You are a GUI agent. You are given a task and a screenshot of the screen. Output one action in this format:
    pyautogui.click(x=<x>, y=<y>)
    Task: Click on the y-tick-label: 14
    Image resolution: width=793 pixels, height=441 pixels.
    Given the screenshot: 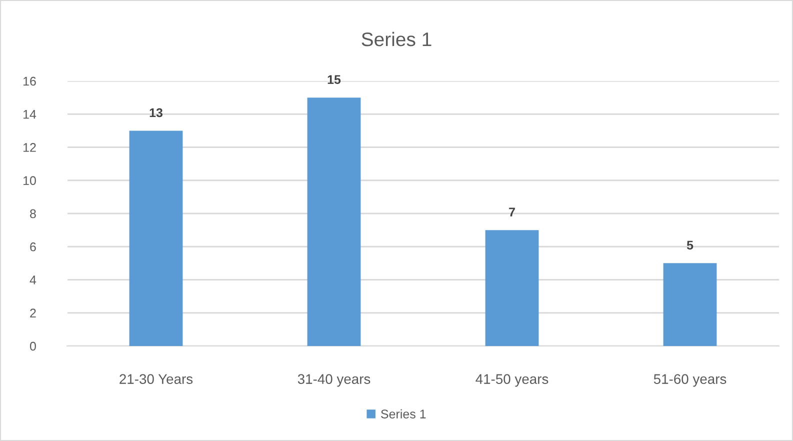 What is the action you would take?
    pyautogui.click(x=29, y=114)
    